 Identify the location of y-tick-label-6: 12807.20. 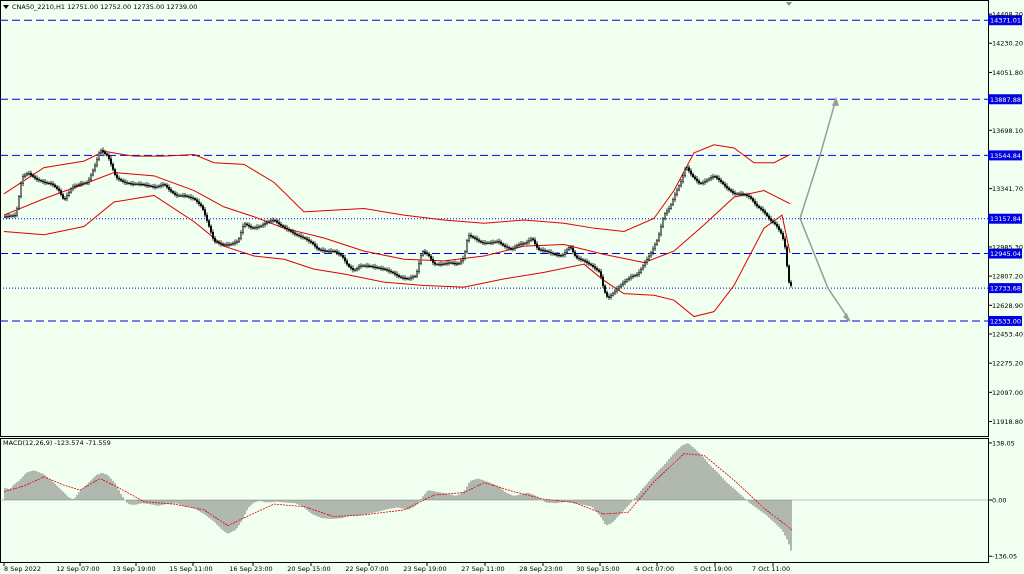
(1007, 277).